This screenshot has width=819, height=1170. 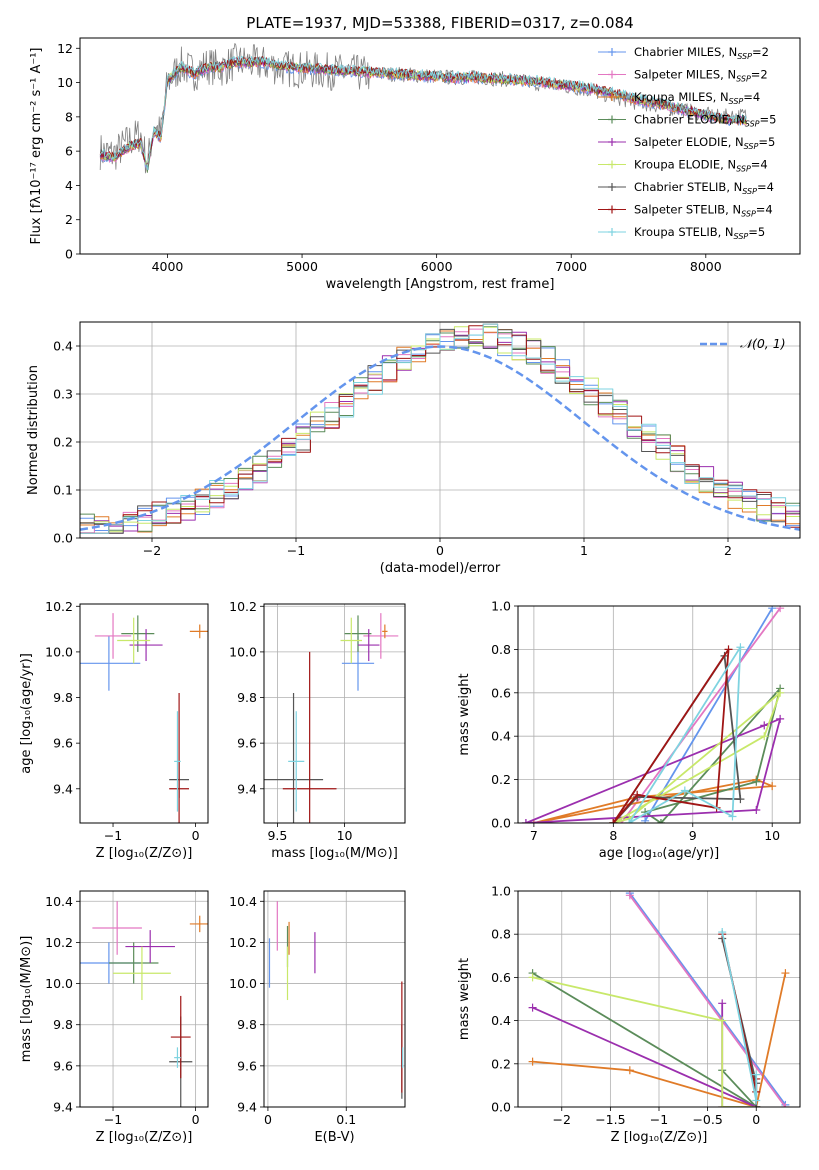 What do you see at coordinates (144, 853) in the screenshot?
I see `x-axis-label: Z [log₁₀(Z/Z⊙)]` at bounding box center [144, 853].